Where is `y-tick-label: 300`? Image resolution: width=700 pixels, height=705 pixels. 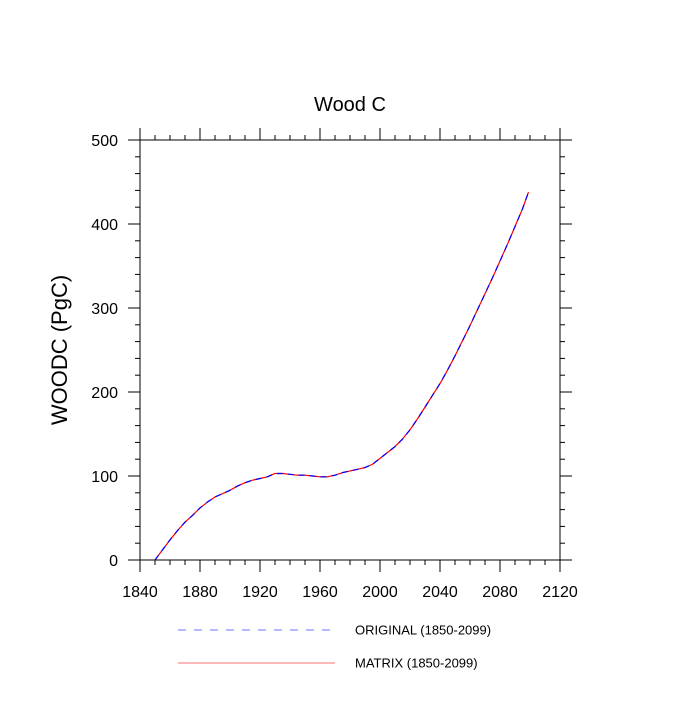
y-tick-label: 300 is located at coordinates (104, 309).